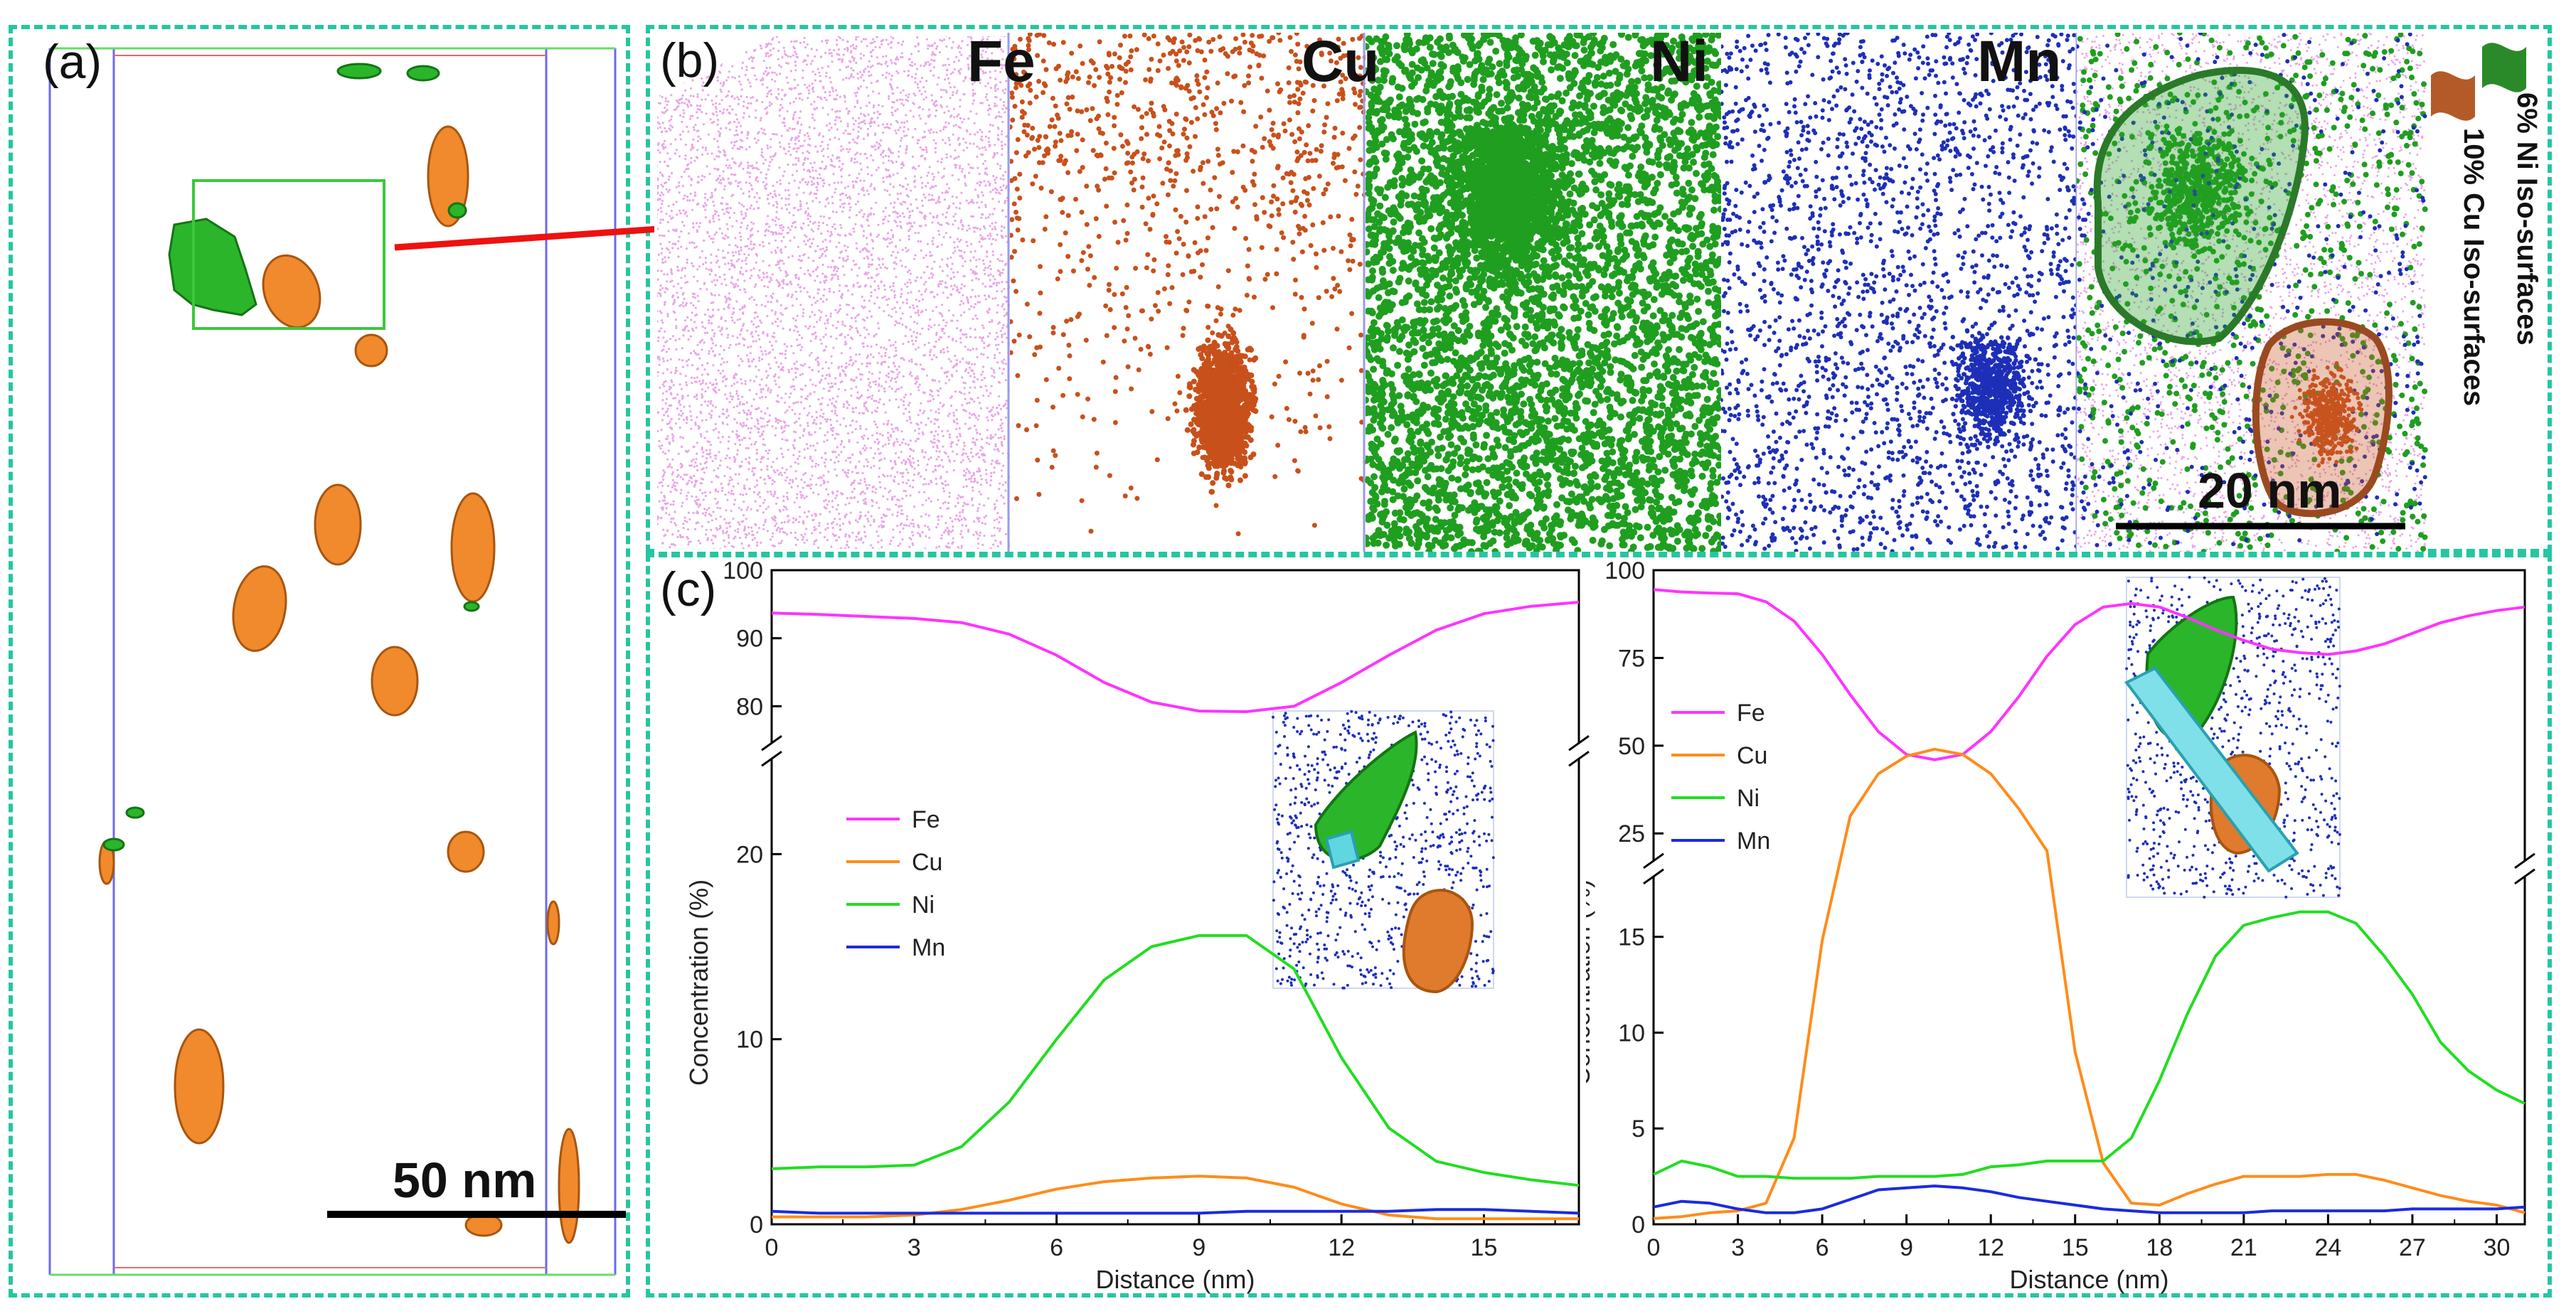  What do you see at coordinates (199, 1086) in the screenshot?
I see `cu-precipitate` at bounding box center [199, 1086].